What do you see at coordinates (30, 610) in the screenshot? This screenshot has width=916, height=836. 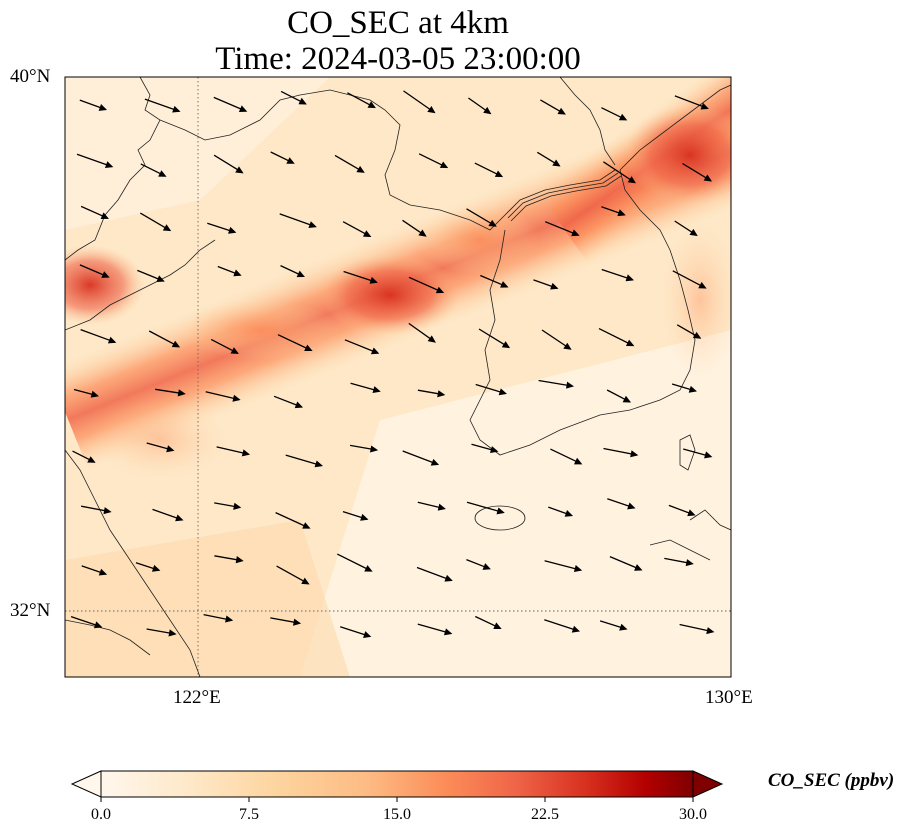 I see `lat-tick-32: 32°N` at bounding box center [30, 610].